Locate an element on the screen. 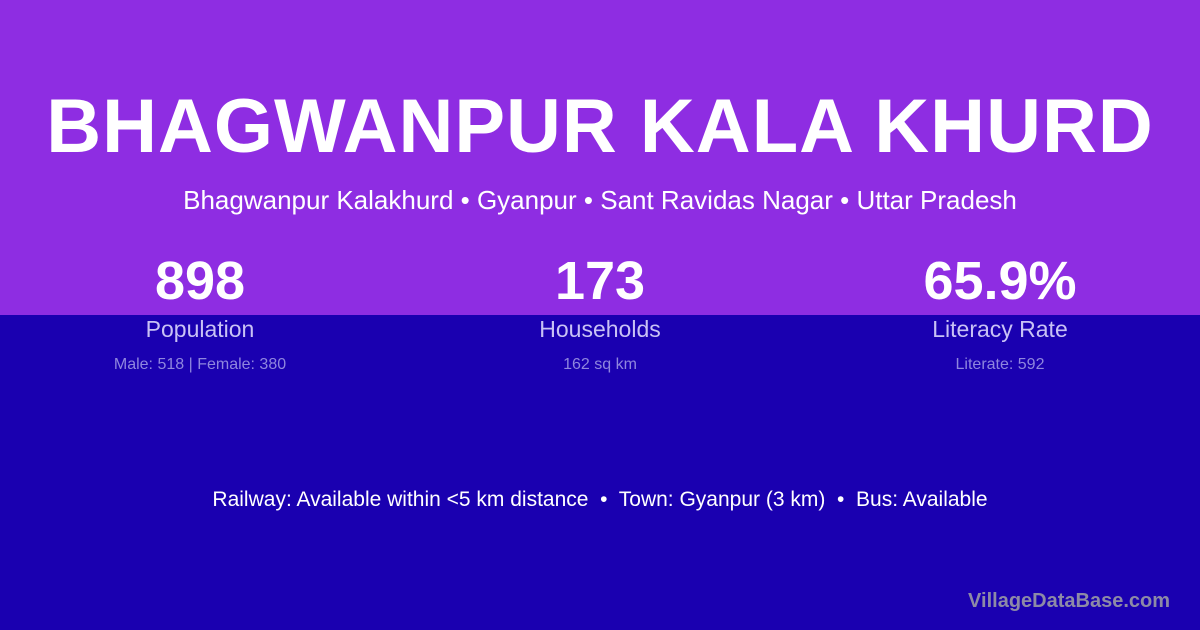 The image size is (1200, 630). stat-value: 65.9% is located at coordinates (1000, 281).